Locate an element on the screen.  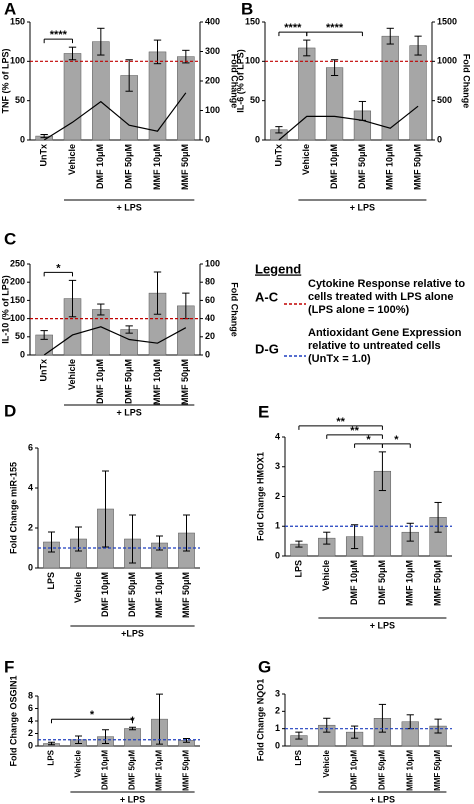
panel-letter: B is located at coordinates (247, 9).